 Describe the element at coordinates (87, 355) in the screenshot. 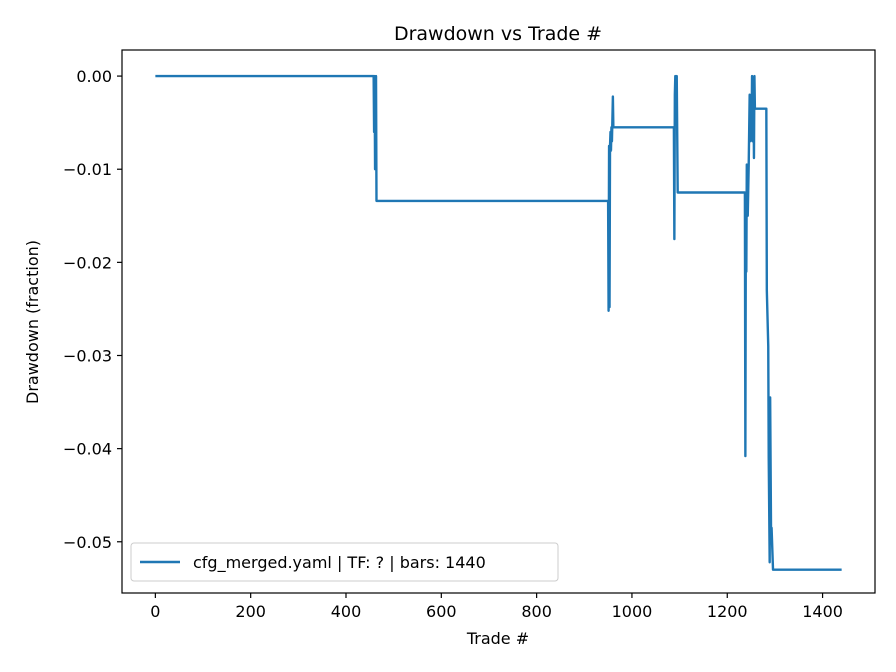

I see `y-tick-label: −0.03` at that location.